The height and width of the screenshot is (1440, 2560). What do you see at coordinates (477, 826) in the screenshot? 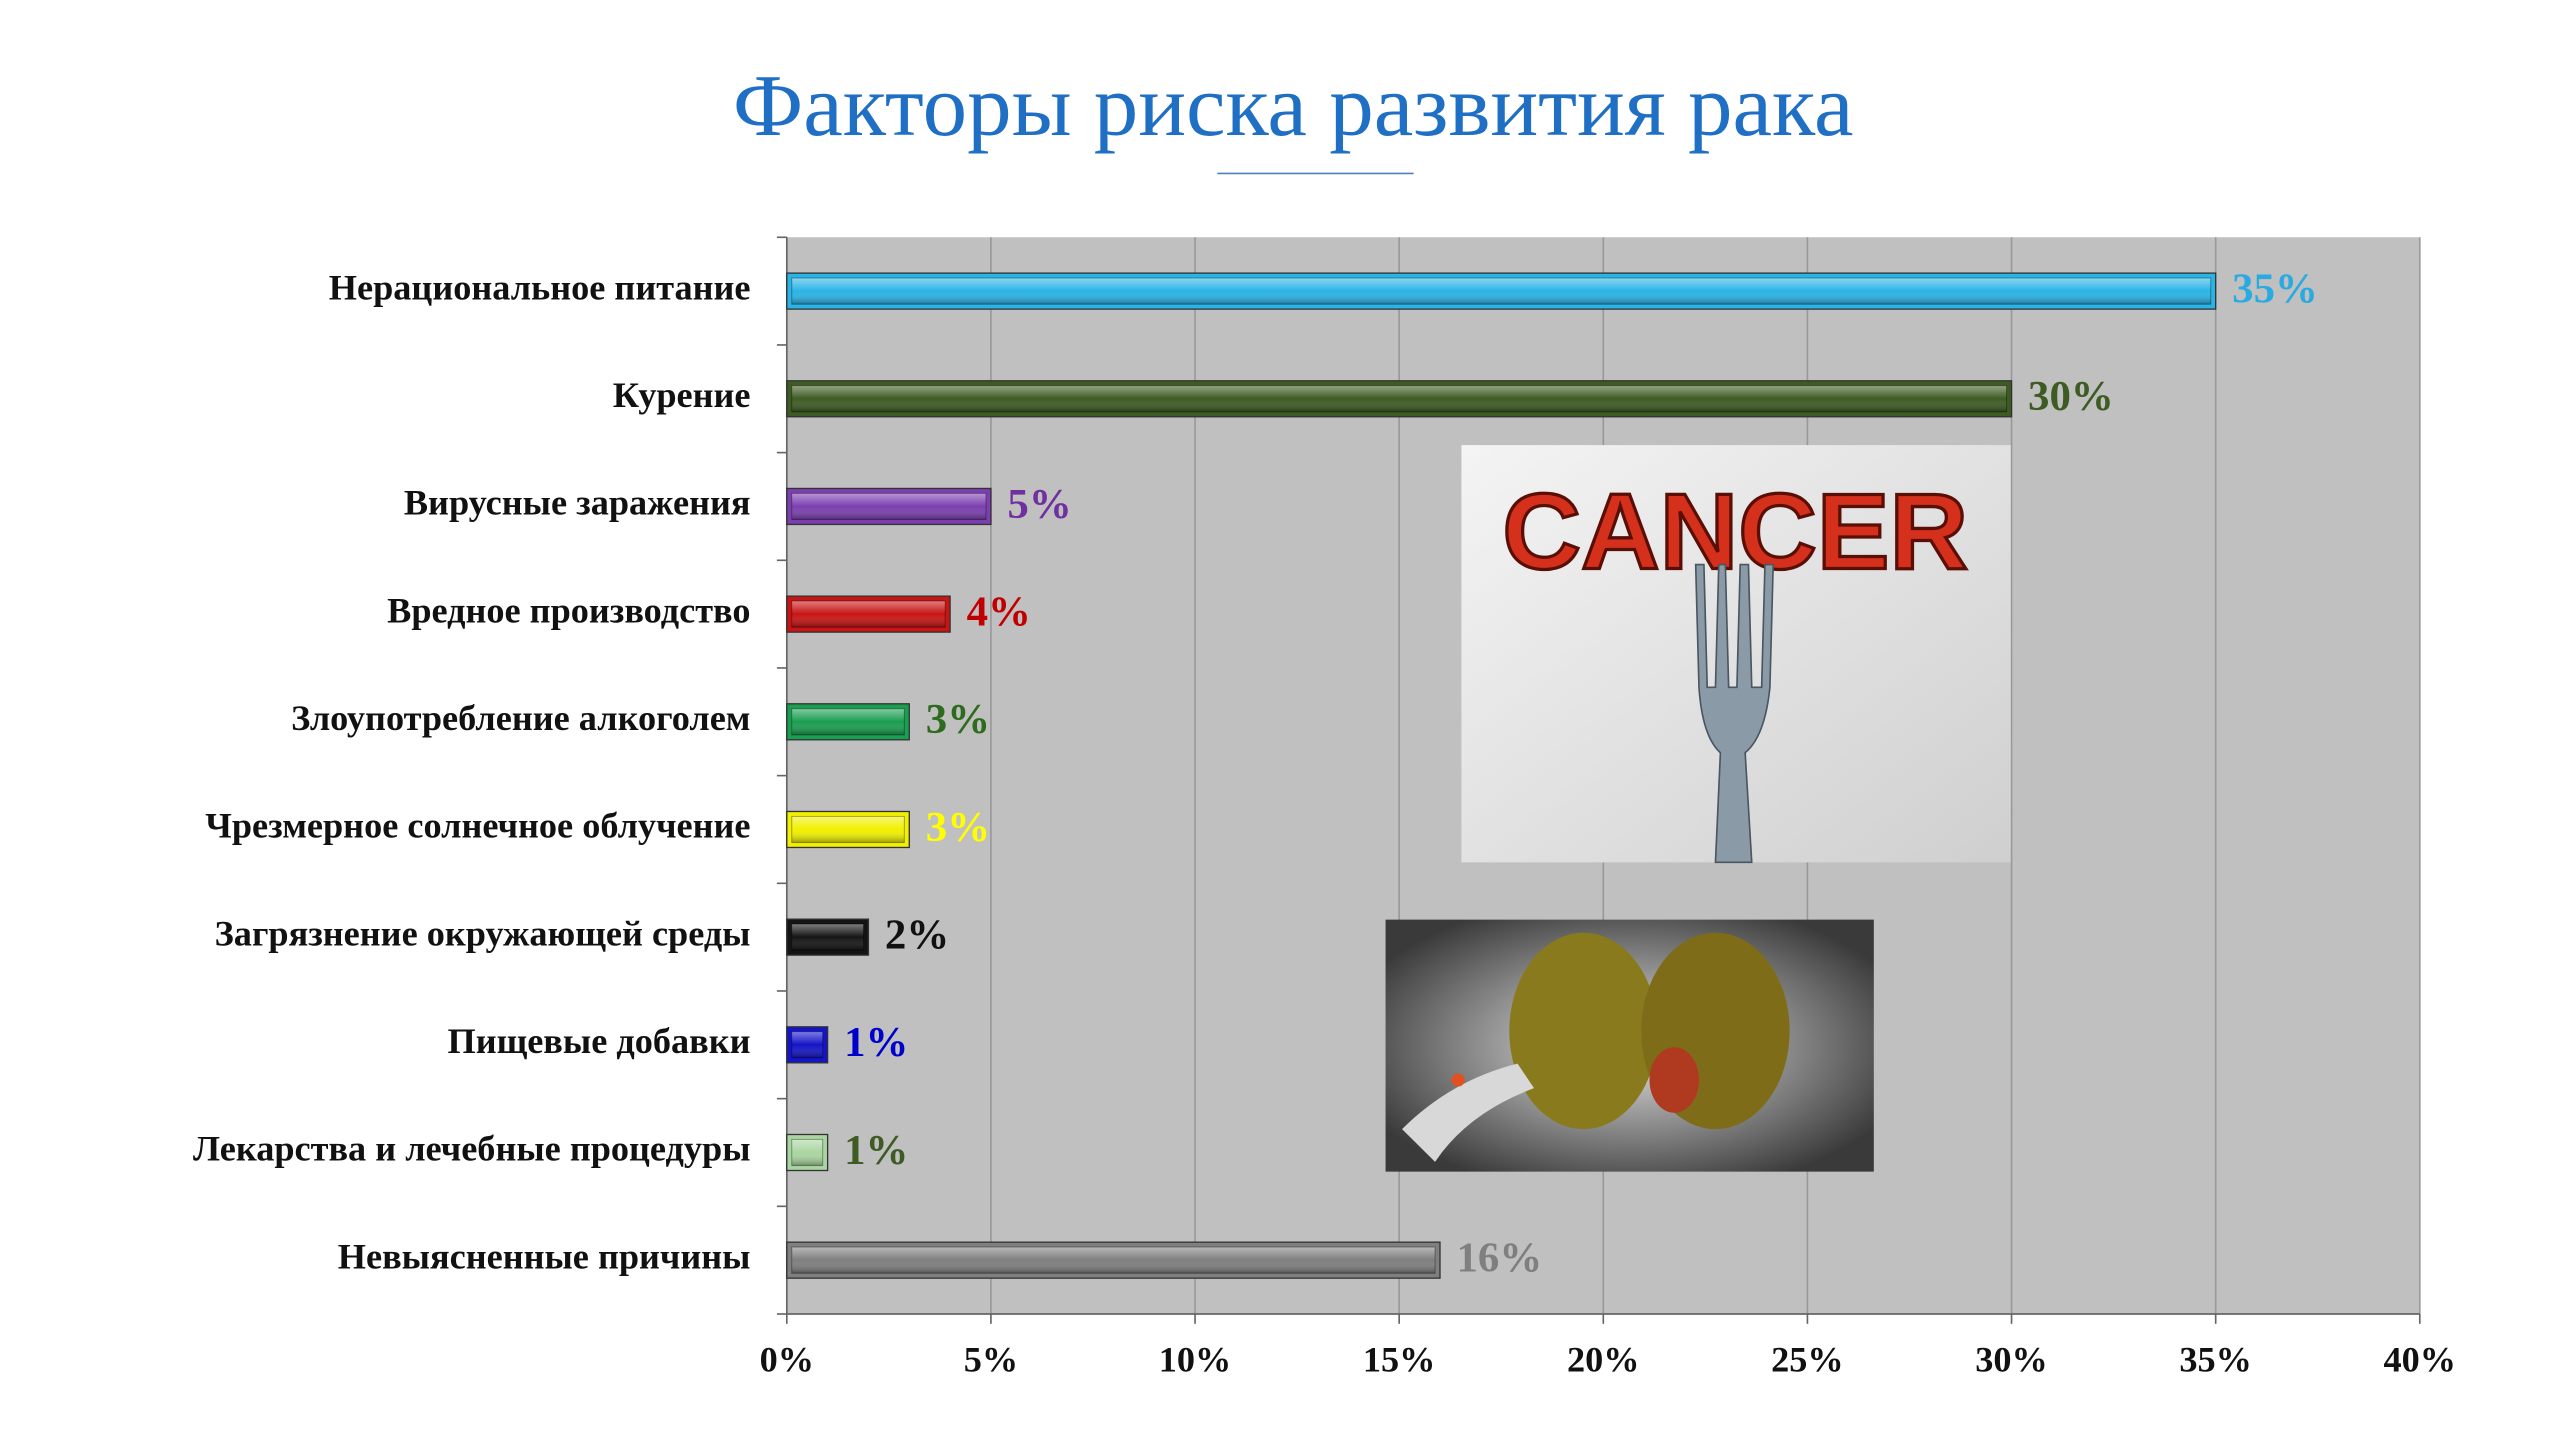
I see `y-tick-label: Чрезмерное солнечное облучение` at bounding box center [477, 826].